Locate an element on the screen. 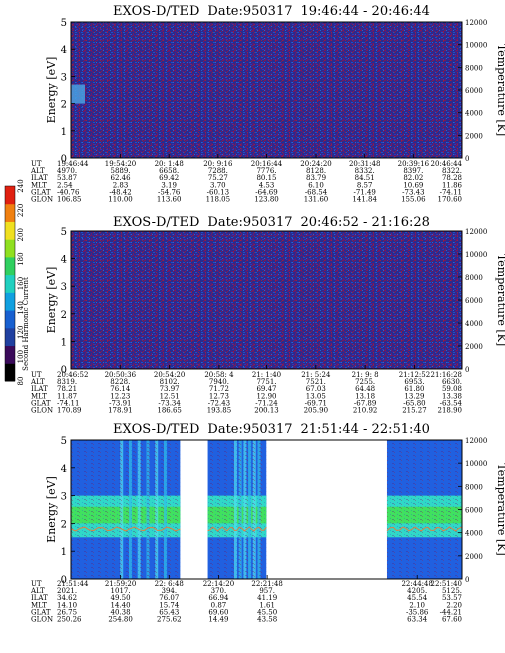 This screenshot has width=505, height=653. table-cell: 215.27 is located at coordinates (414, 411).